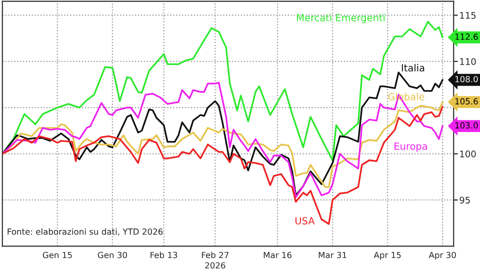 This screenshot has width=480, height=272. Describe the element at coordinates (410, 147) in the screenshot. I see `series-label: Europa` at that location.